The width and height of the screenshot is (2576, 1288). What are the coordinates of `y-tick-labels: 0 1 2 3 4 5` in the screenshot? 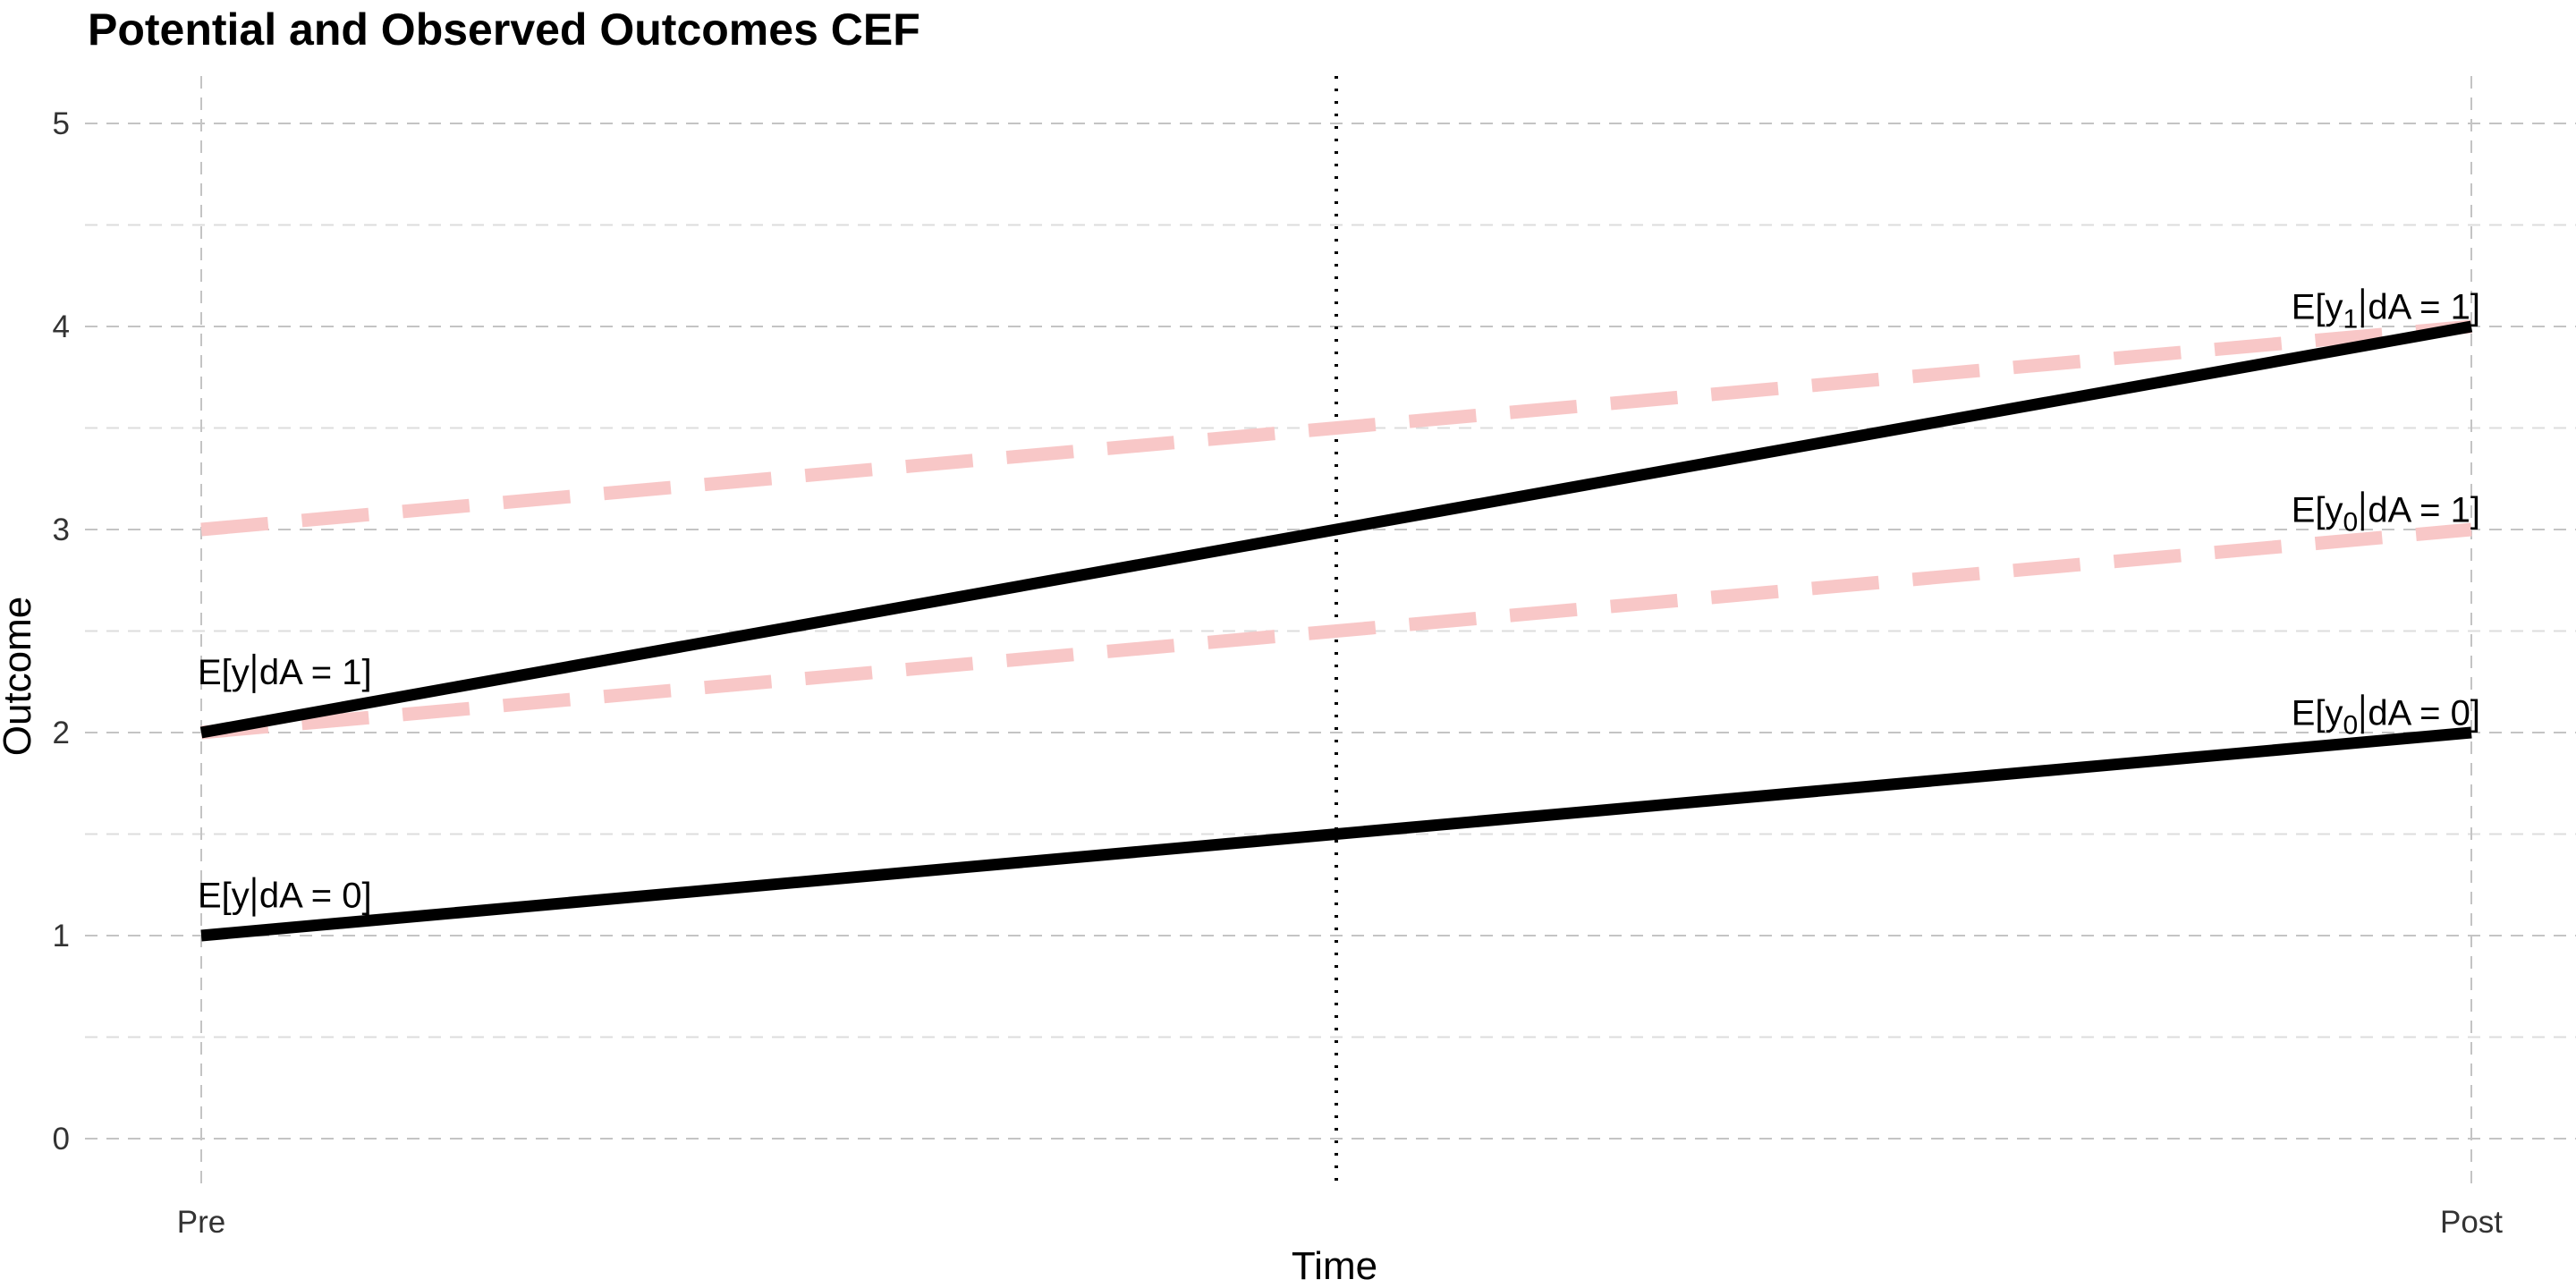 It's located at (61, 631).